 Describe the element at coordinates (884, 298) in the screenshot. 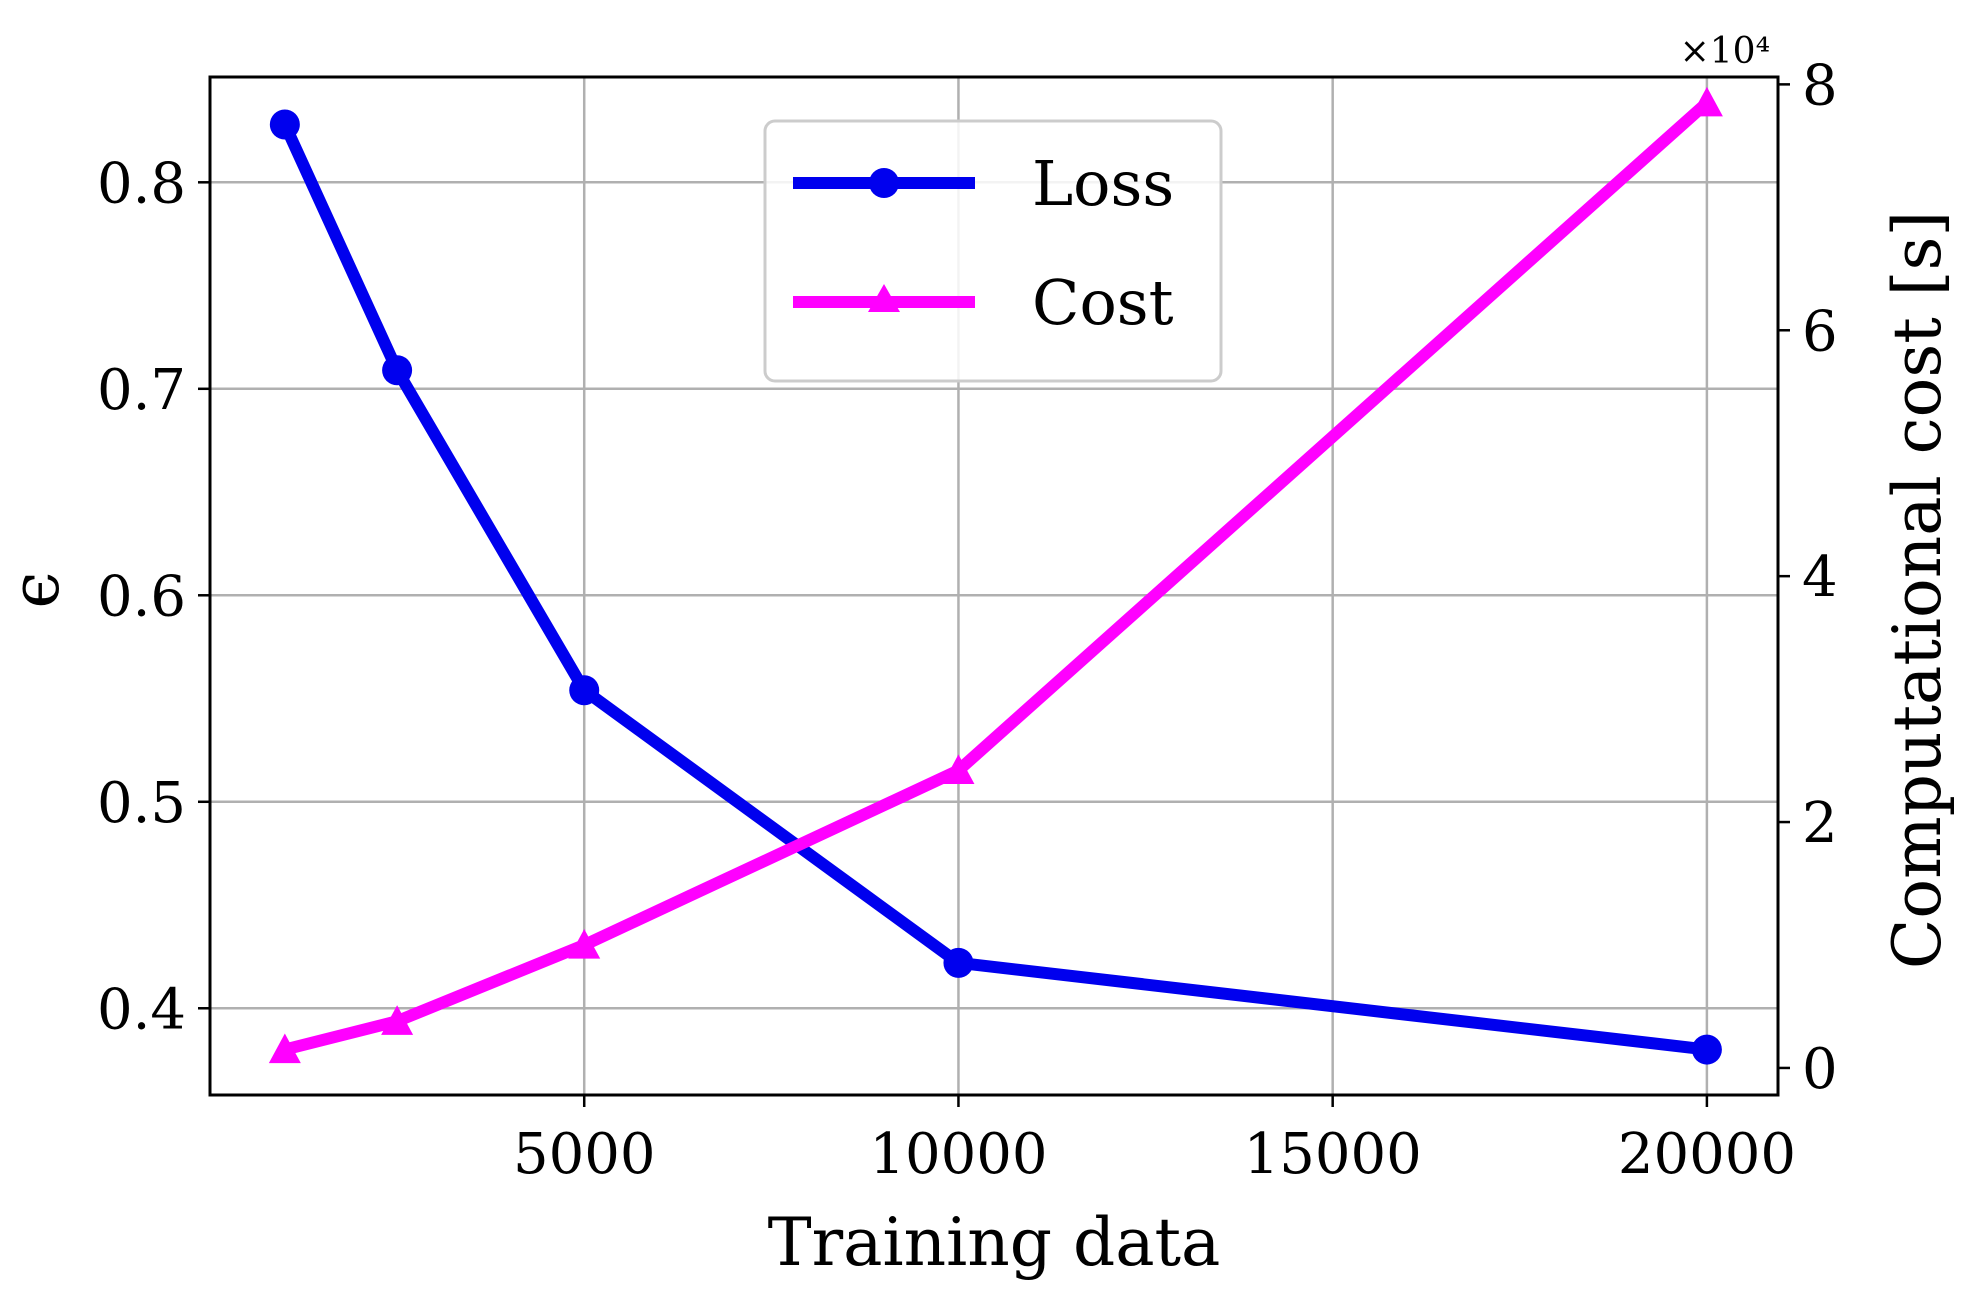

I see `legend-cost-marker` at that location.